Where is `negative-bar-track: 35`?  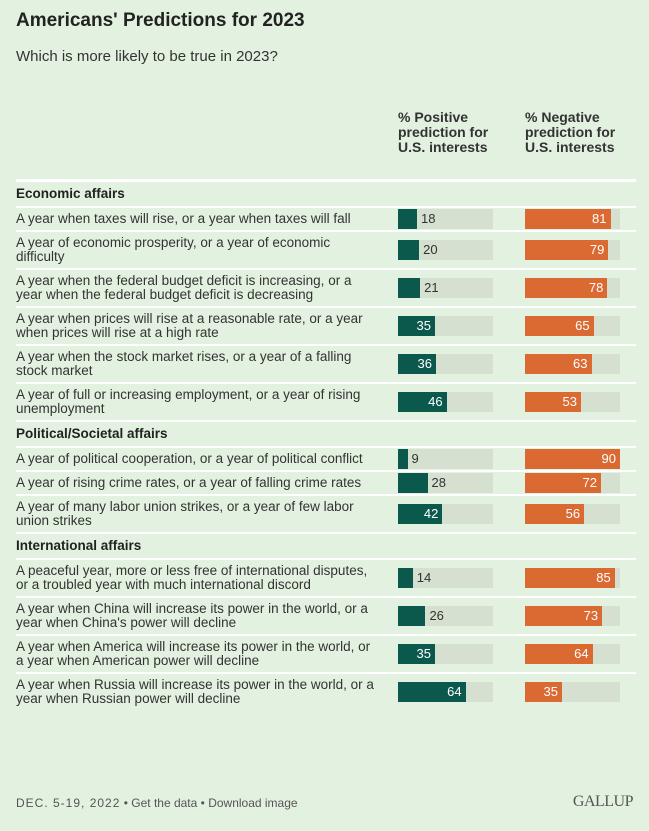 negative-bar-track: 35 is located at coordinates (572, 692).